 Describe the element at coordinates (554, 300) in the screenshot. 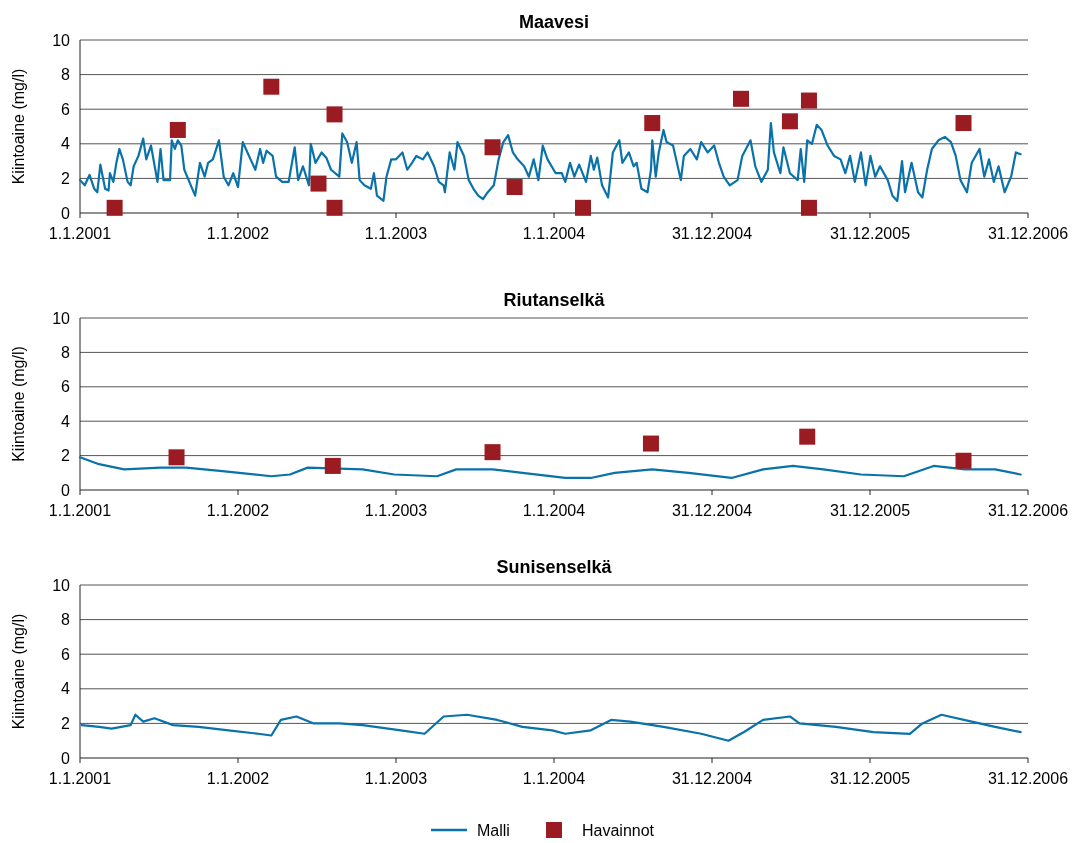

I see `chart-title: Riutanselkä` at that location.